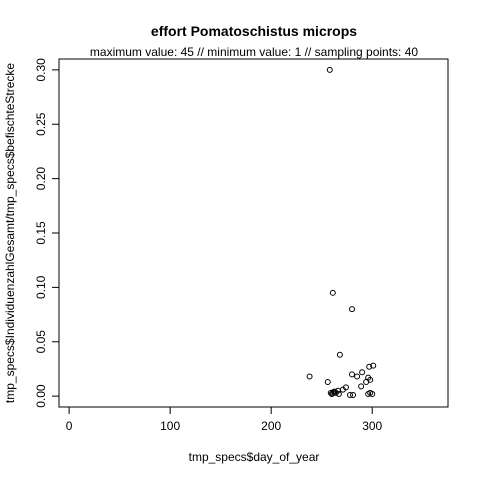  What do you see at coordinates (41, 124) in the screenshot?
I see `y-tick-label: 0.25` at bounding box center [41, 124].